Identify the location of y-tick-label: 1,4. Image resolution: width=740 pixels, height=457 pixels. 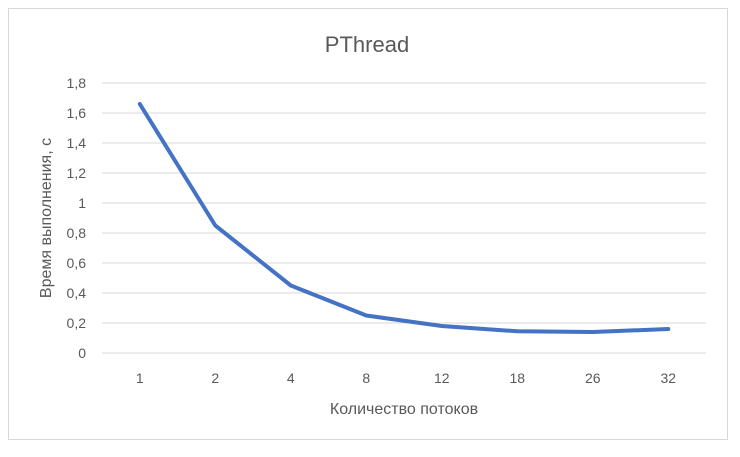
(77, 143).